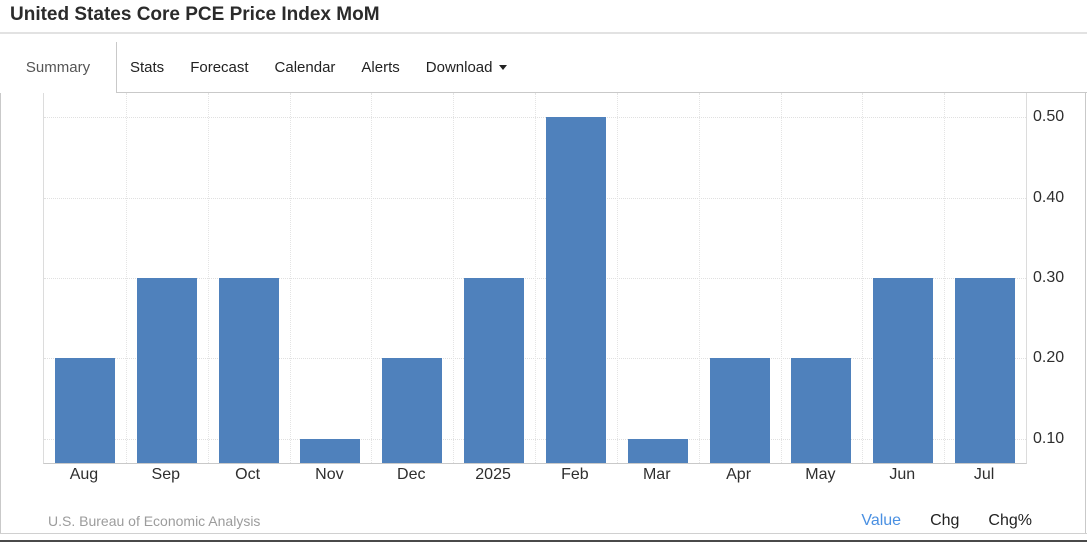 This screenshot has height=542, width=1087. I want to click on tab-stats-label: Stats, so click(147, 67).